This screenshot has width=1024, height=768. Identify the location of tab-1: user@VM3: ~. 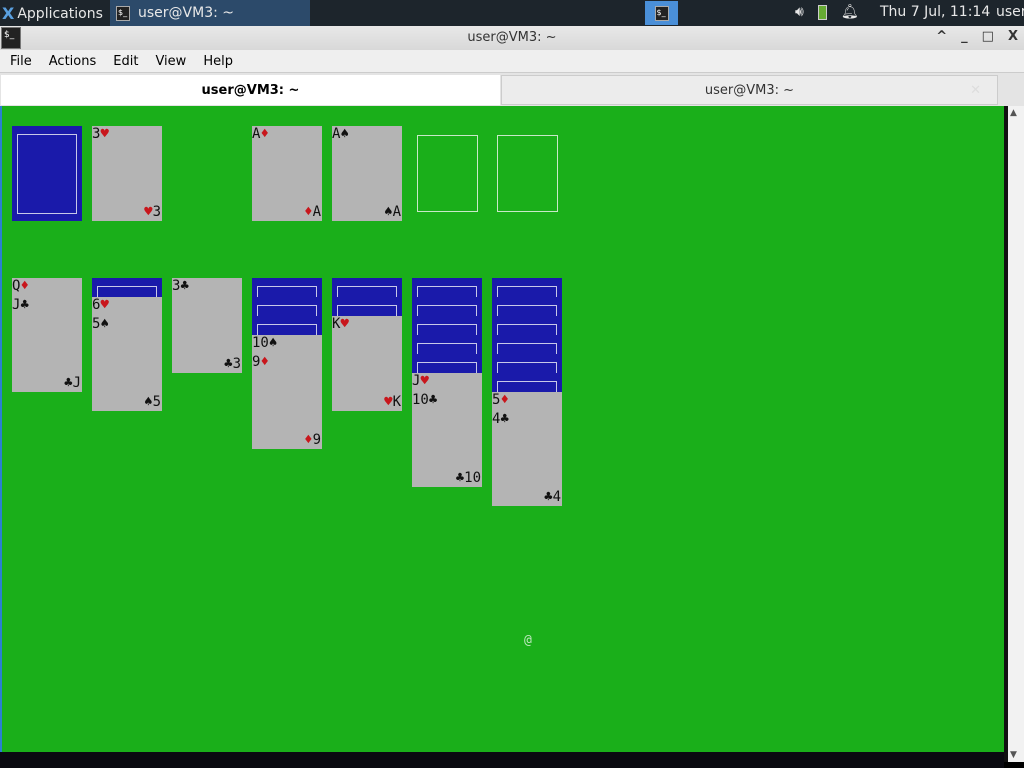
(250, 90).